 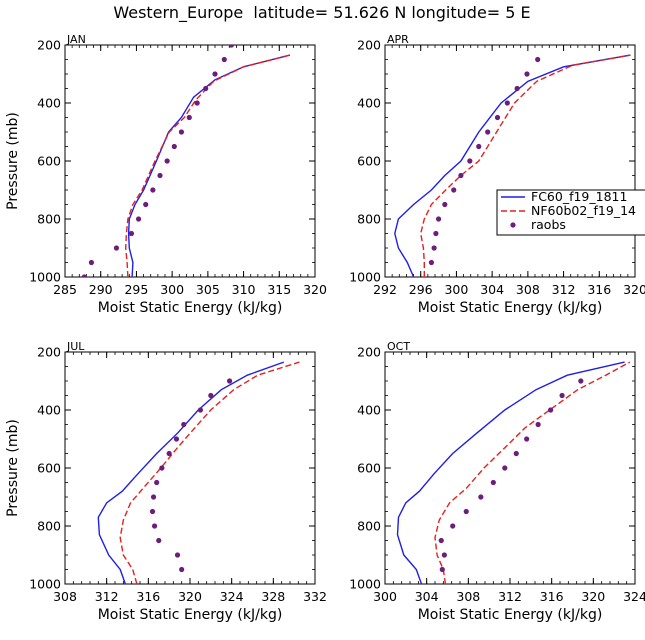 What do you see at coordinates (101, 289) in the screenshot?
I see `x-tick-label: 290` at bounding box center [101, 289].